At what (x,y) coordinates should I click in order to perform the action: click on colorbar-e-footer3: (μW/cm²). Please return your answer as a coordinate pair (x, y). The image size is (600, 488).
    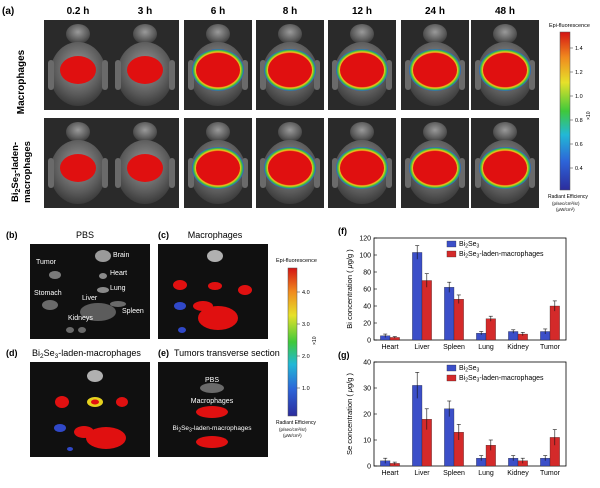
    Looking at the image, I should click on (292, 435).